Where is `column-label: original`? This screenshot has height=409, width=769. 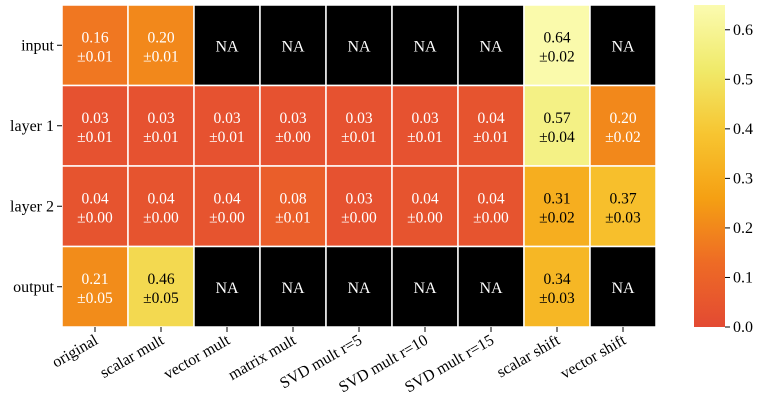
column-label: original is located at coordinates (75, 351).